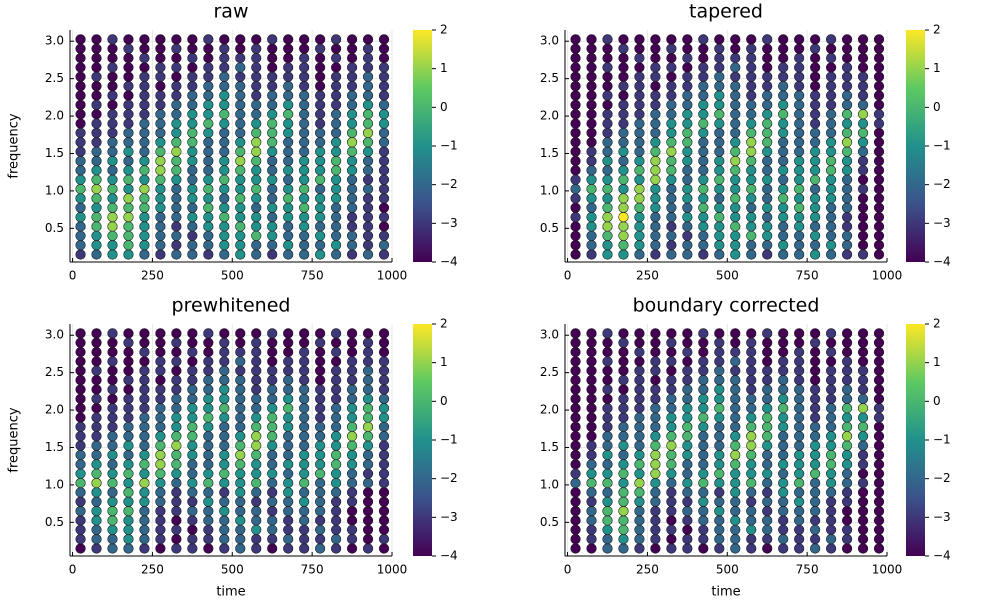  What do you see at coordinates (73, 570) in the screenshot?
I see `x-tick-label: 0` at bounding box center [73, 570].